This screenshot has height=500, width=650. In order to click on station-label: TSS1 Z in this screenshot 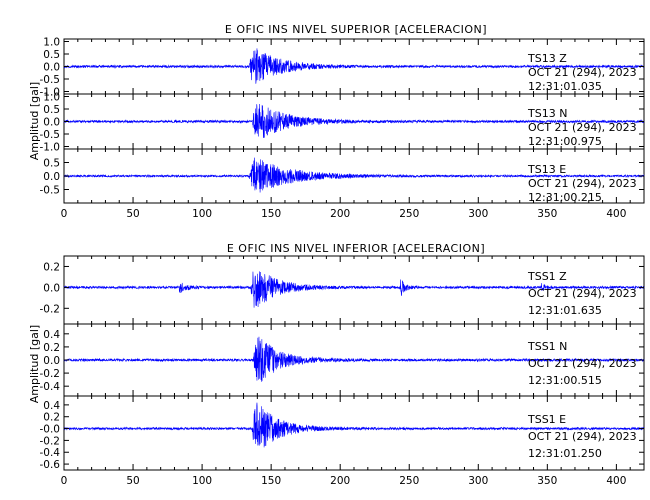, I will do `click(547, 276)`.